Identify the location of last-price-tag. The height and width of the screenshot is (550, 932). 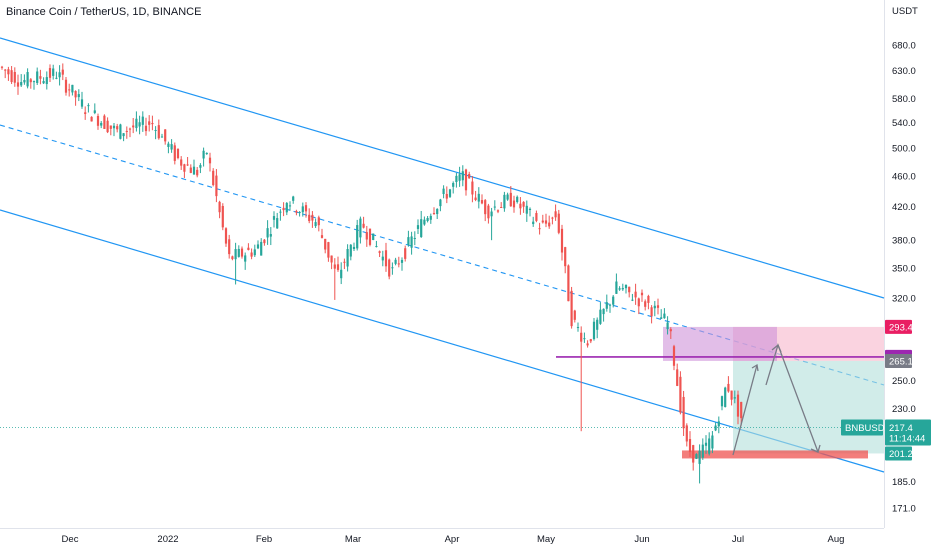
(908, 432).